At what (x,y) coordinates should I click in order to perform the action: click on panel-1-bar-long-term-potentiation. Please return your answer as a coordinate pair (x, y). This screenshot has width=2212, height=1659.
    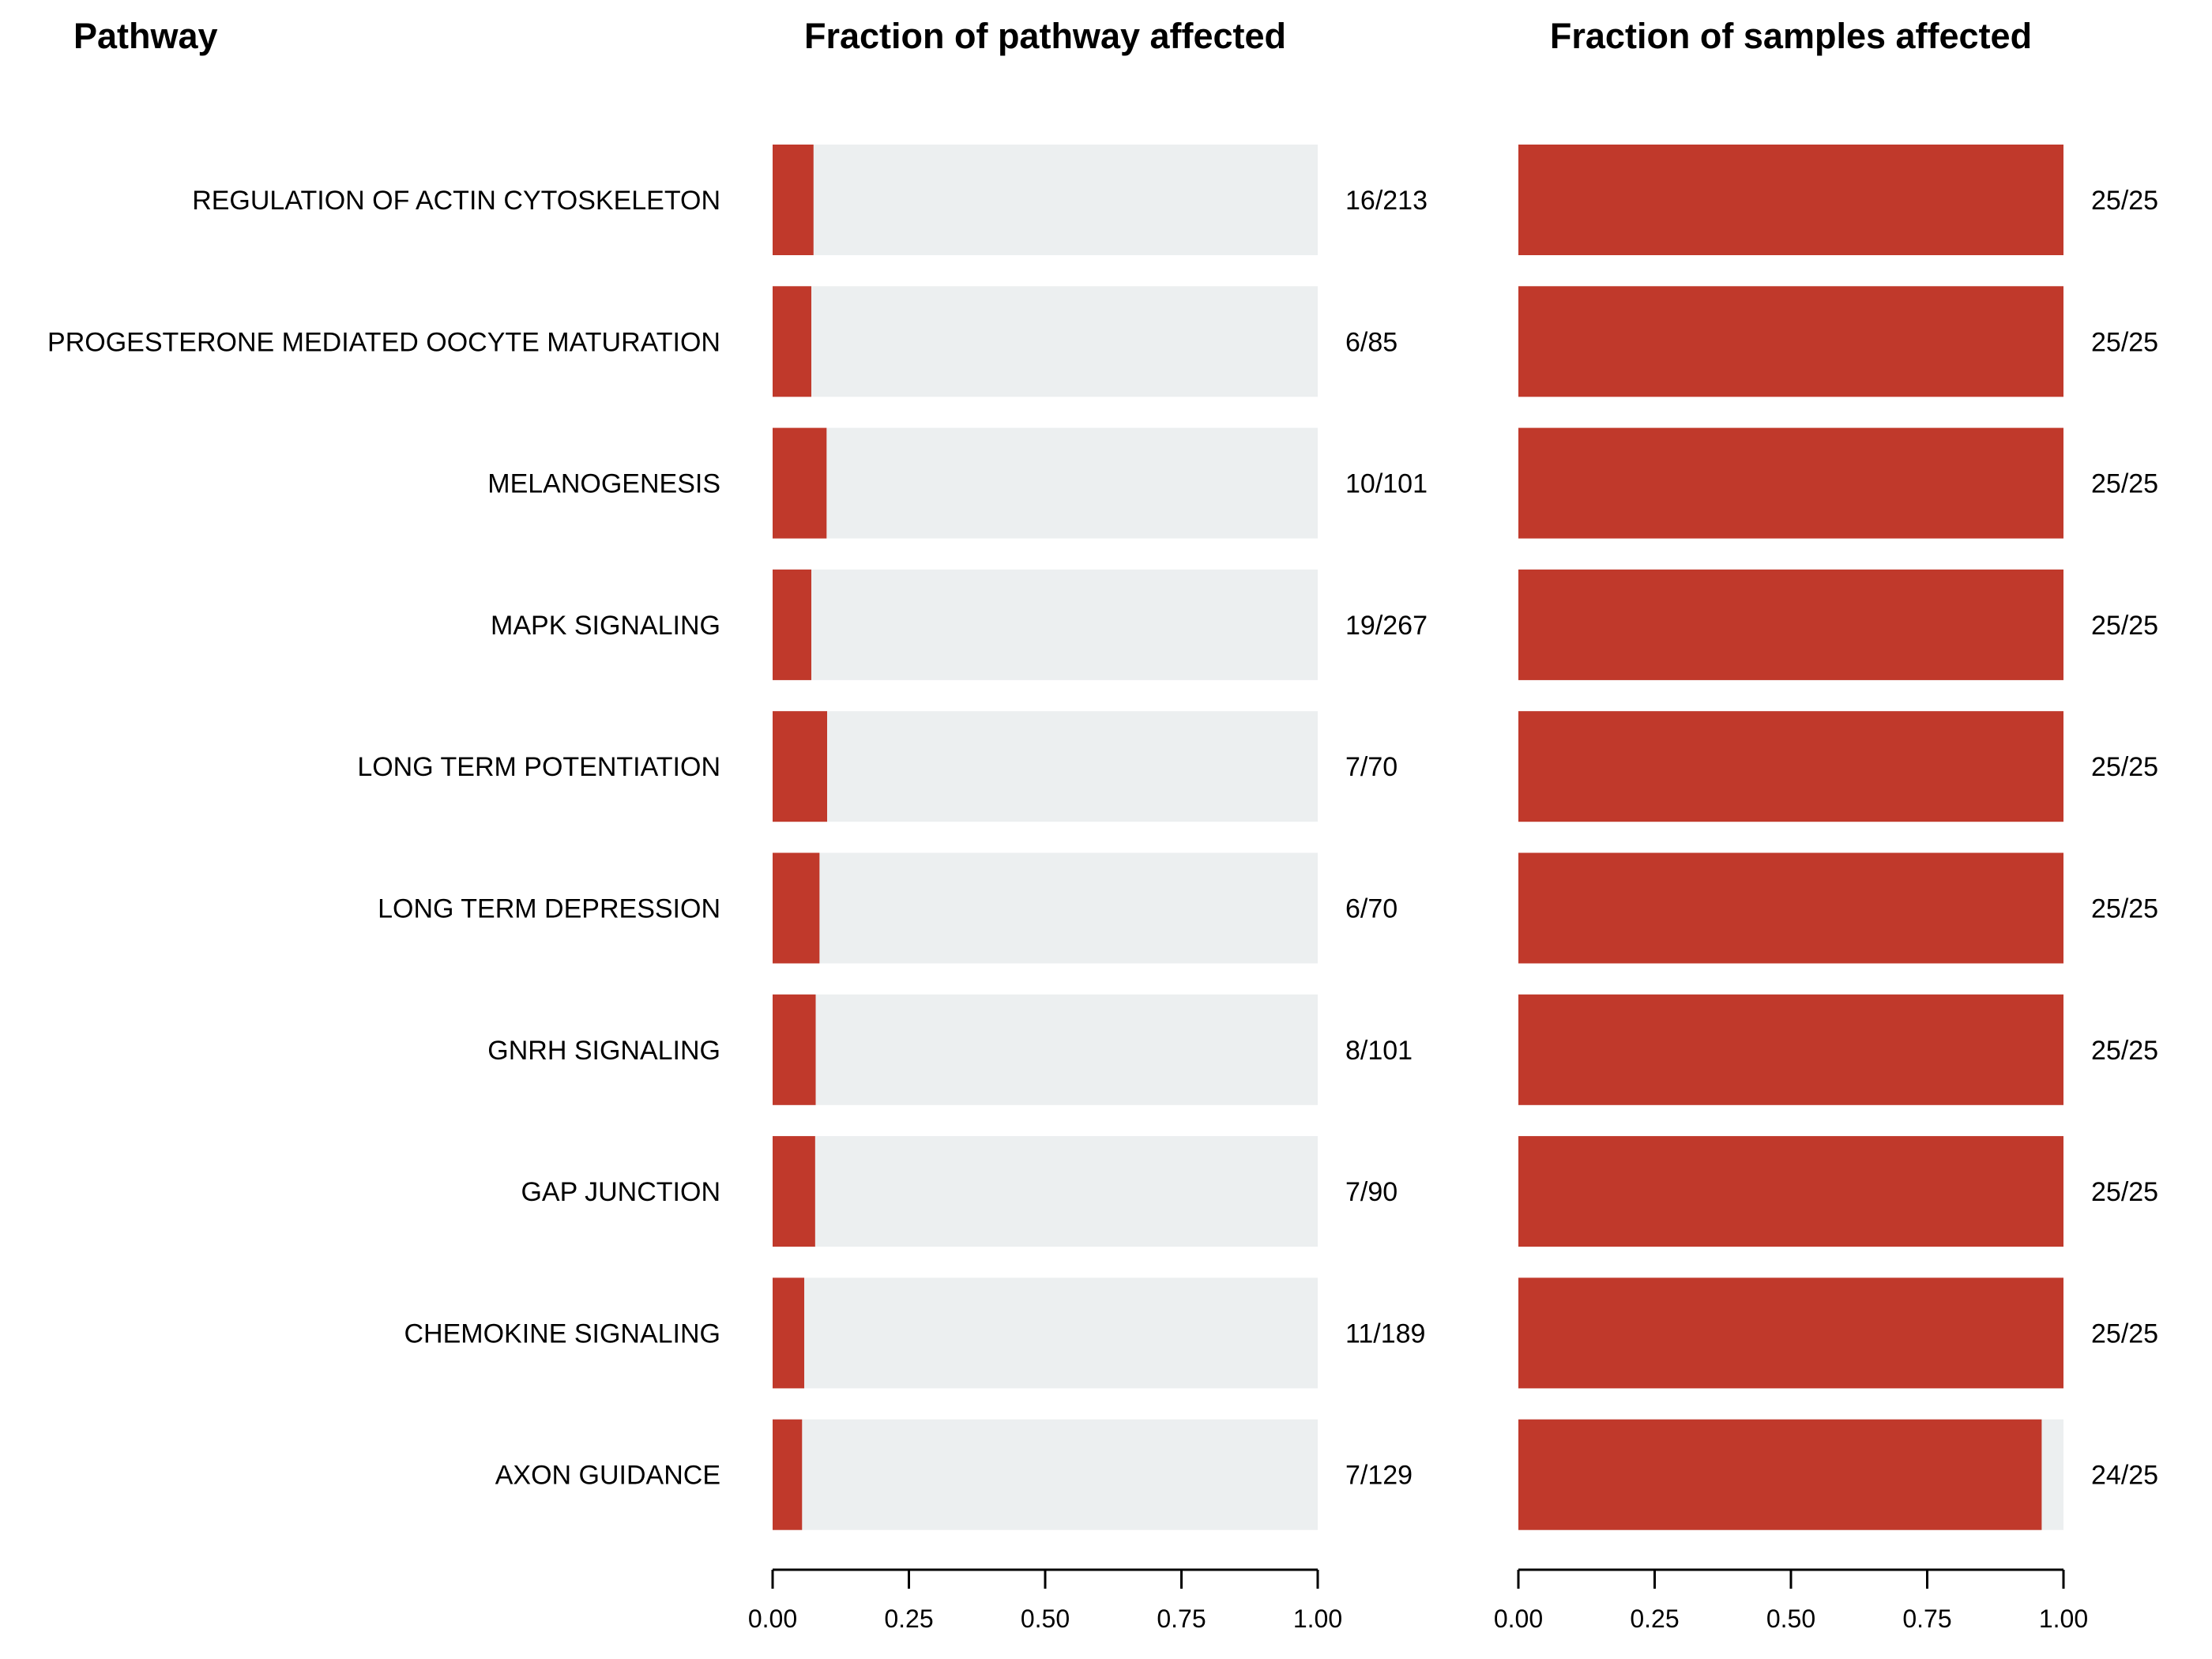
    Looking at the image, I should click on (800, 767).